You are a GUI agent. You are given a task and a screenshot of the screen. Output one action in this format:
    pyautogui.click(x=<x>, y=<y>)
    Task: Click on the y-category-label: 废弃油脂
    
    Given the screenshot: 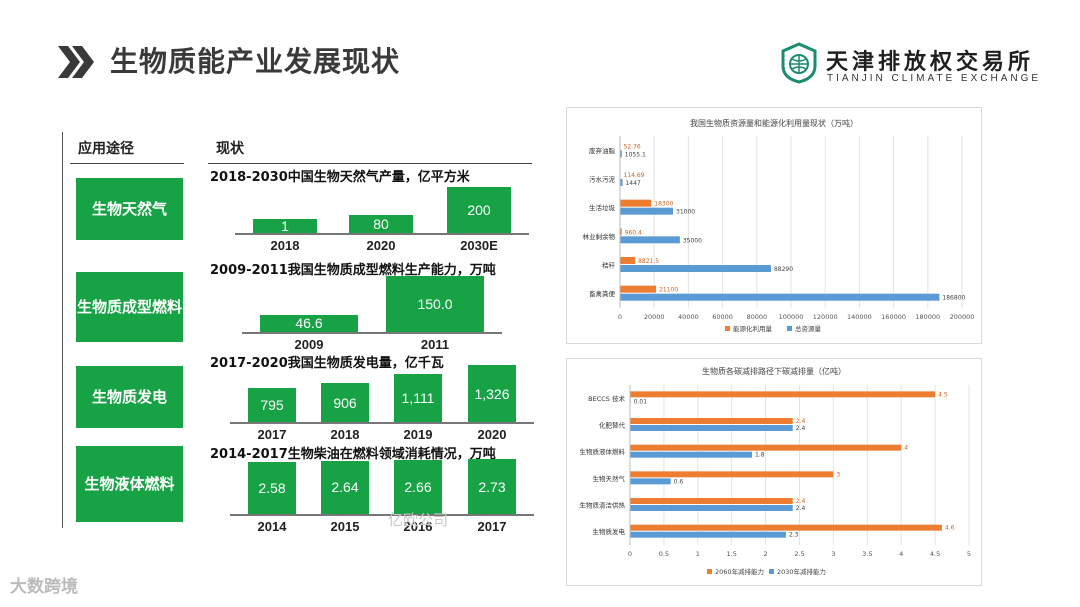 What is the action you would take?
    pyautogui.click(x=602, y=150)
    